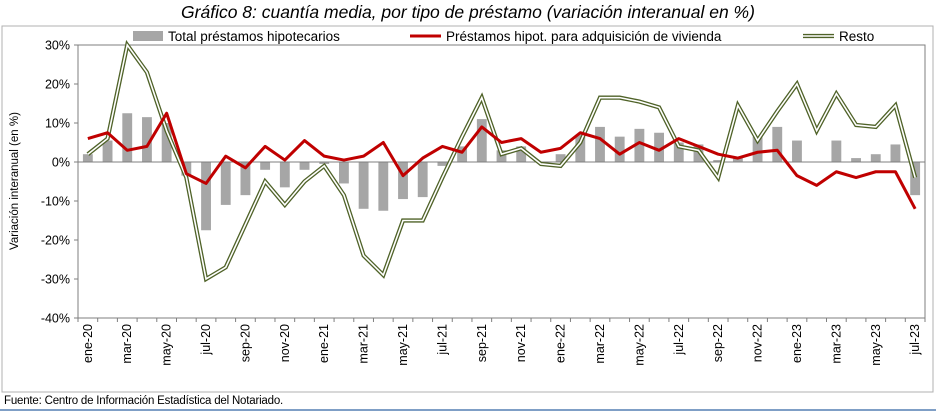 The height and width of the screenshot is (412, 936). I want to click on x-tick-label-ene-22: ene-22, so click(561, 343).